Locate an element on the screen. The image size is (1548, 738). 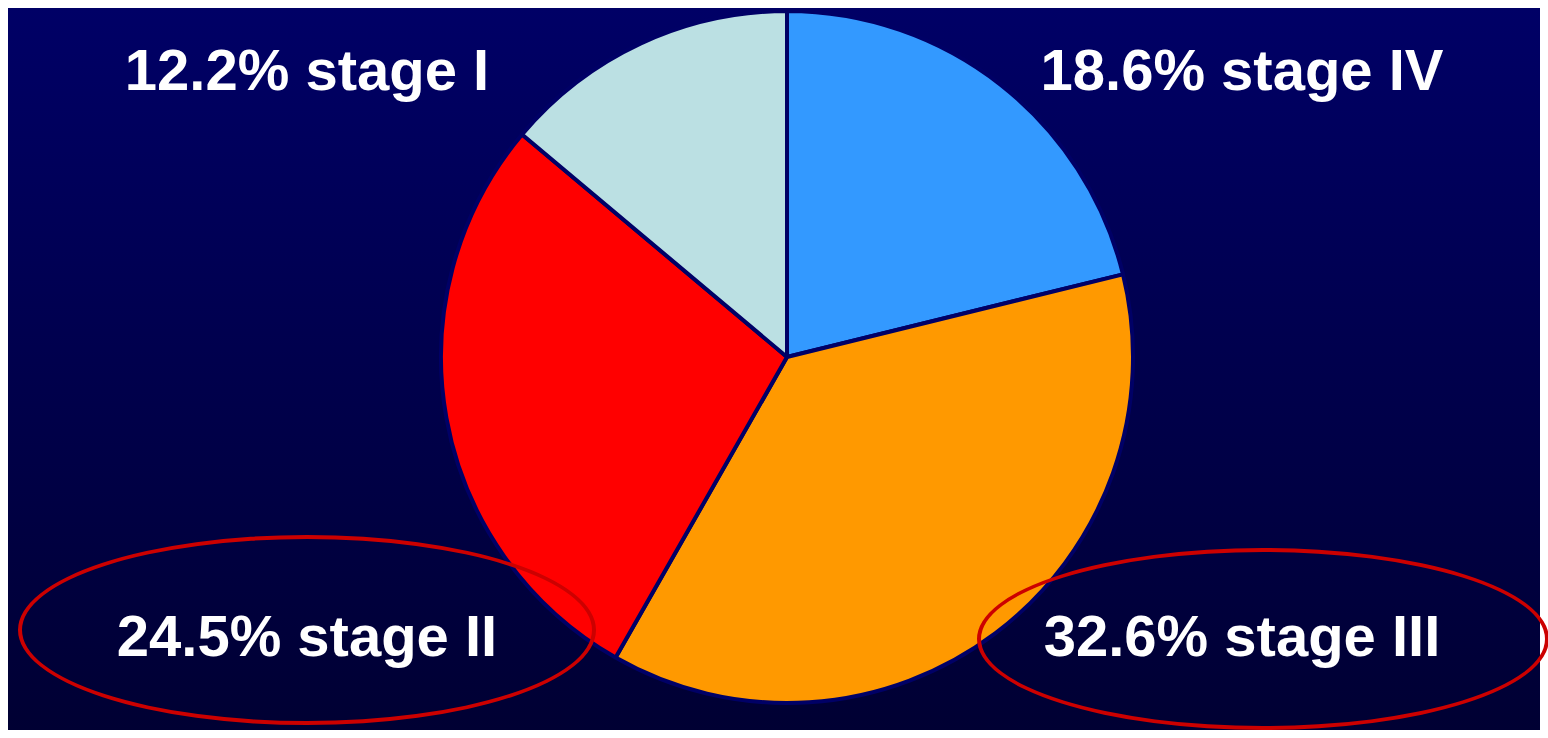
slice-label: 12.2% stage I is located at coordinates (307, 69).